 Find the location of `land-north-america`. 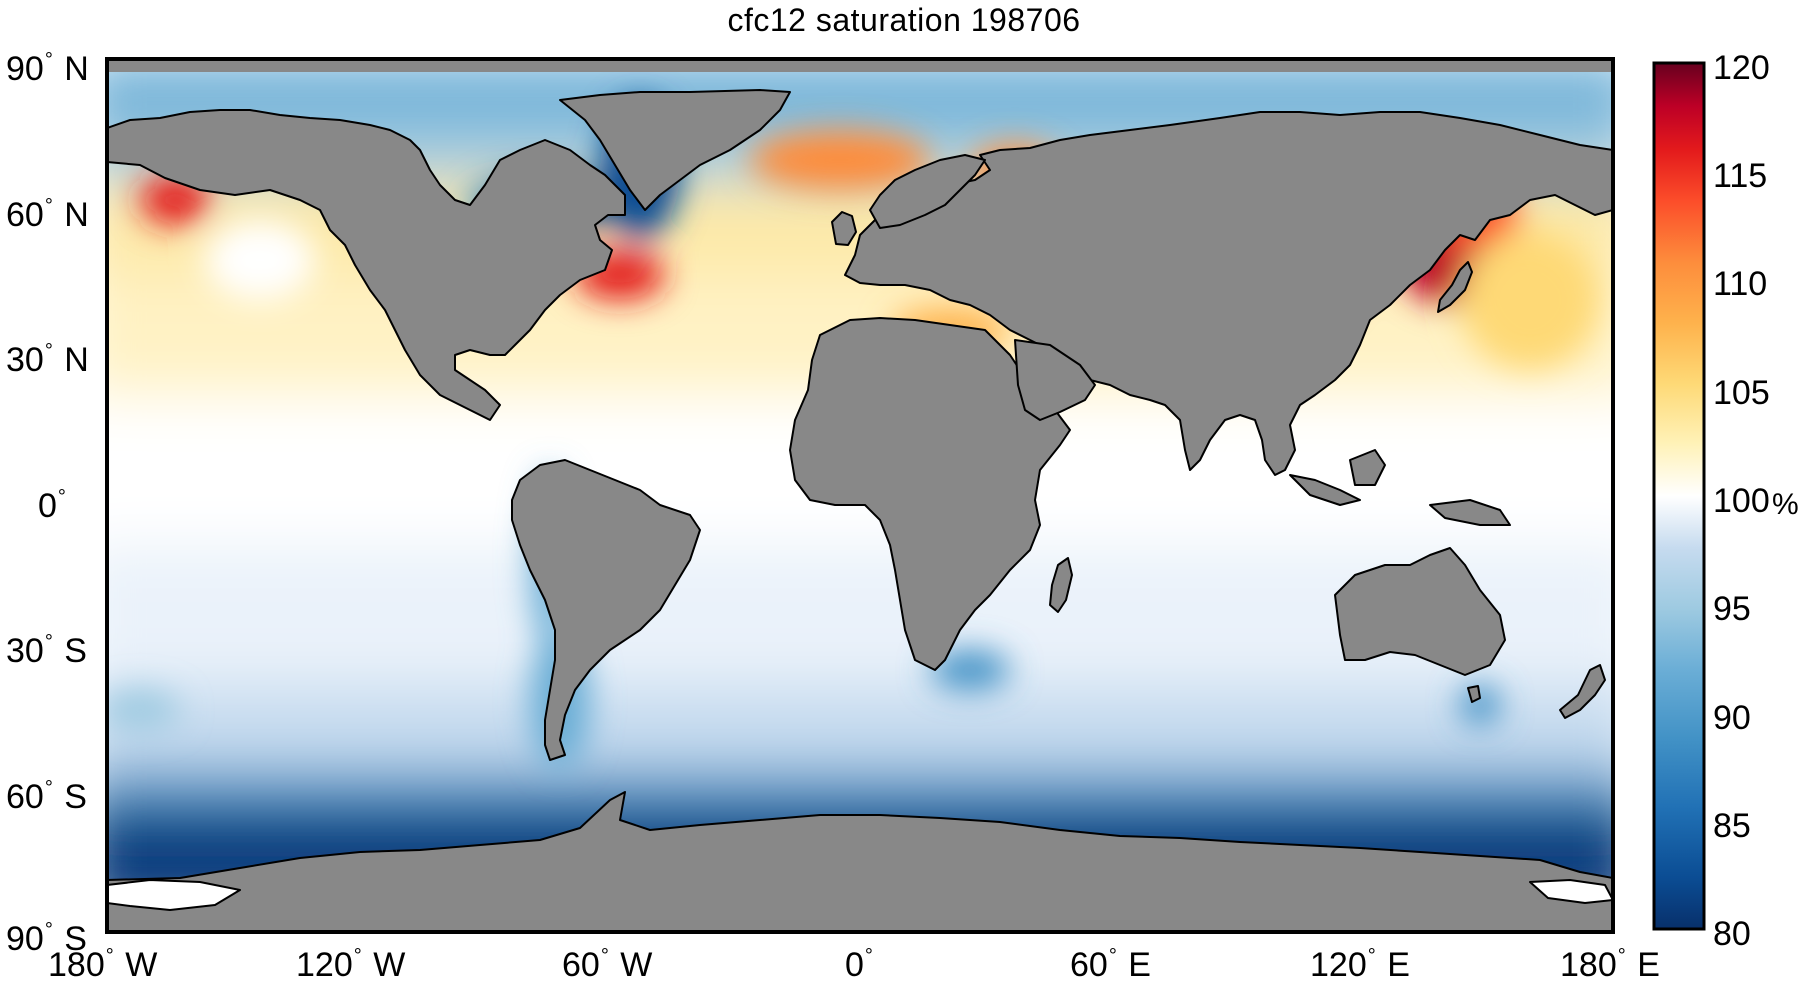

land-north-america is located at coordinates (366, 265).